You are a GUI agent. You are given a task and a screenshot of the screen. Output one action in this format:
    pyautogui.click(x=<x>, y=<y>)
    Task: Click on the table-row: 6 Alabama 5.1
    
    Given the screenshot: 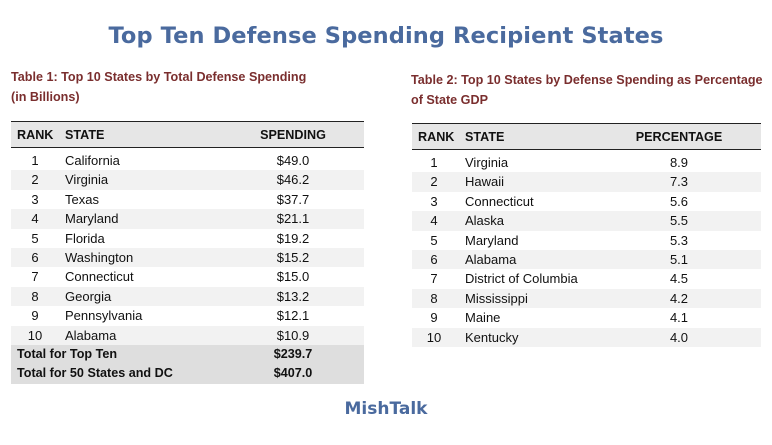 What is the action you would take?
    pyautogui.click(x=586, y=259)
    